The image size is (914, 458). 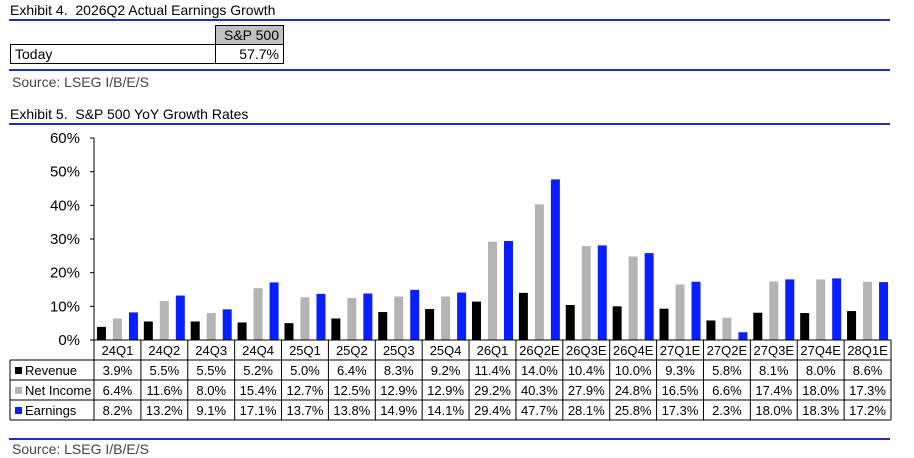 I want to click on data-label: 11.4%, so click(x=493, y=370).